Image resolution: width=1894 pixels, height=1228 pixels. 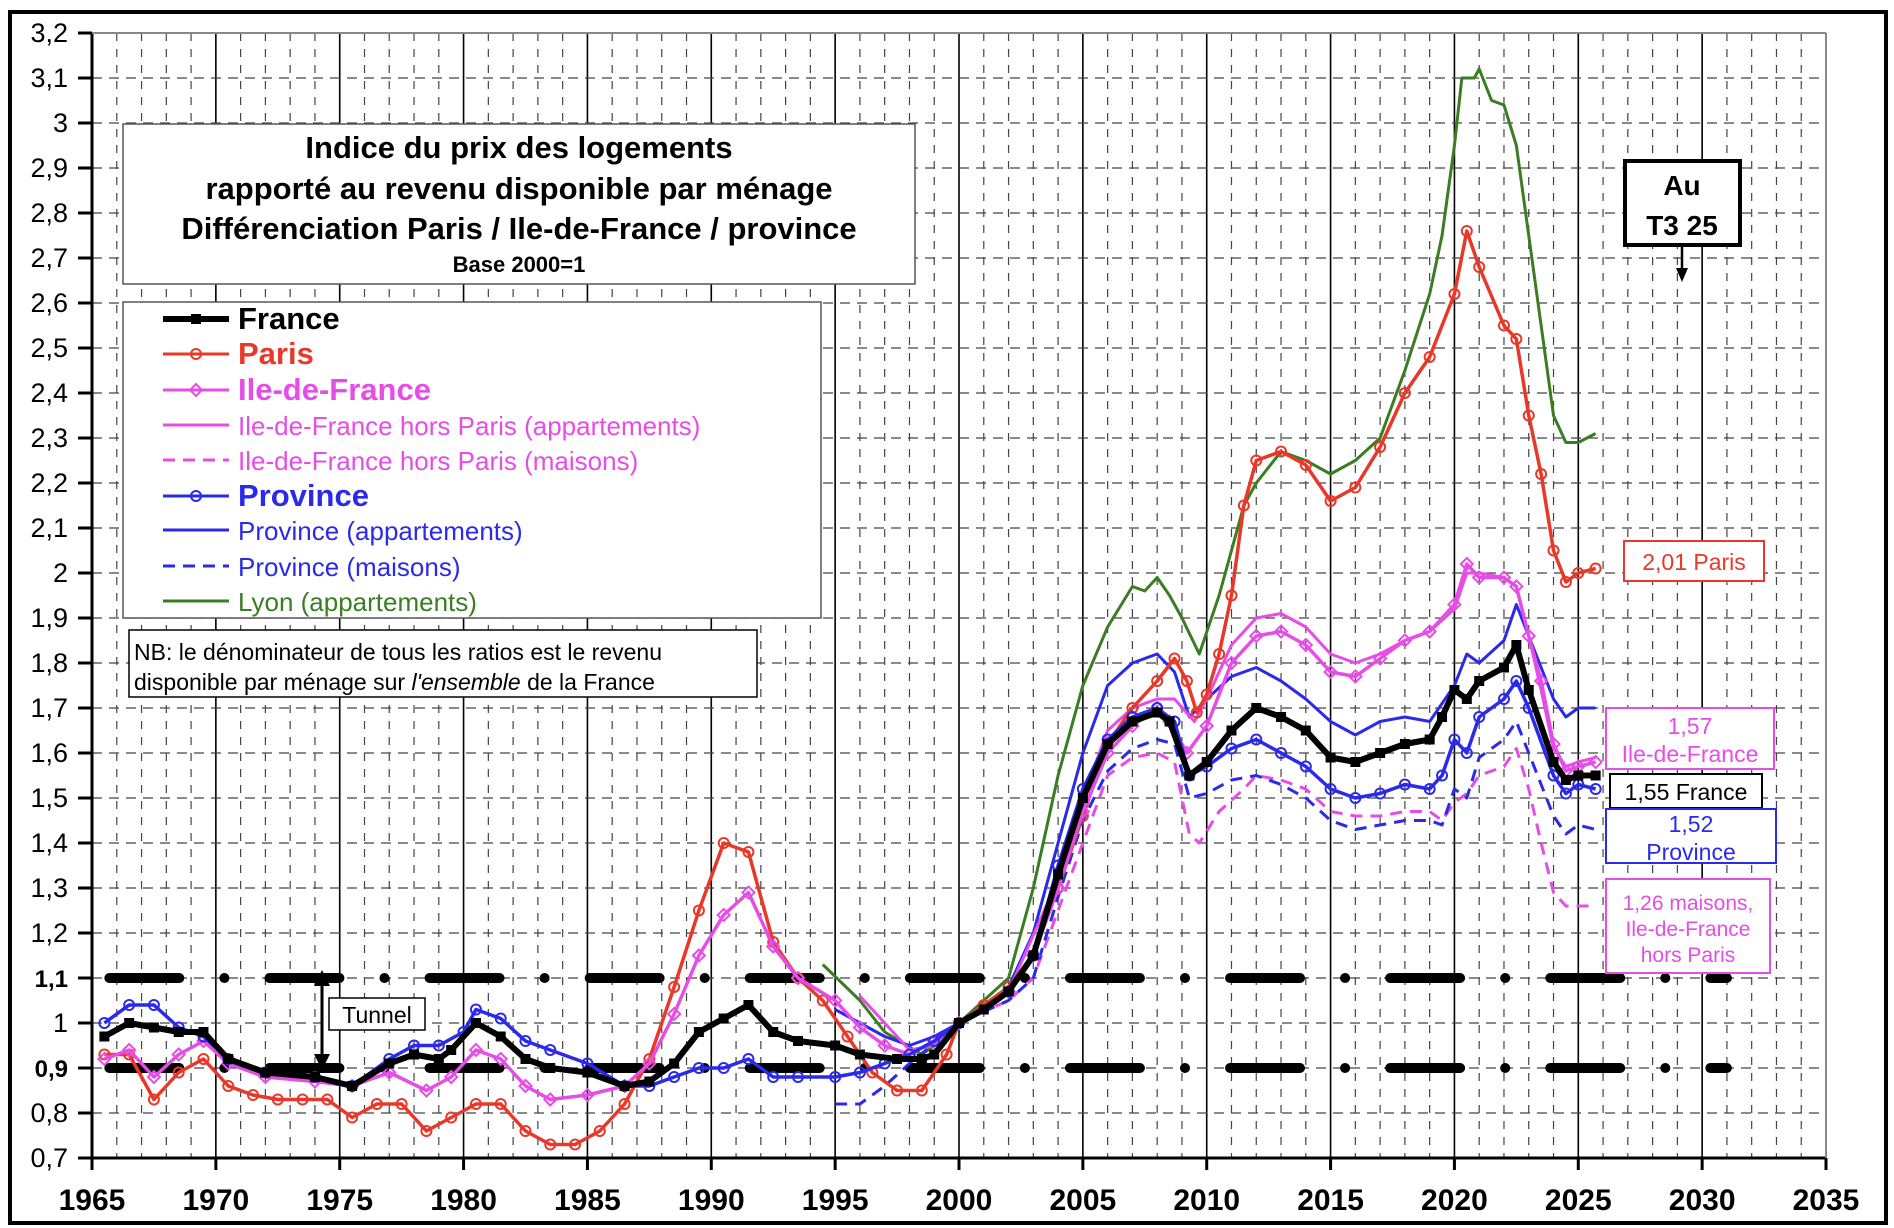 What do you see at coordinates (587, 1200) in the screenshot?
I see `x-tick-label: 1985` at bounding box center [587, 1200].